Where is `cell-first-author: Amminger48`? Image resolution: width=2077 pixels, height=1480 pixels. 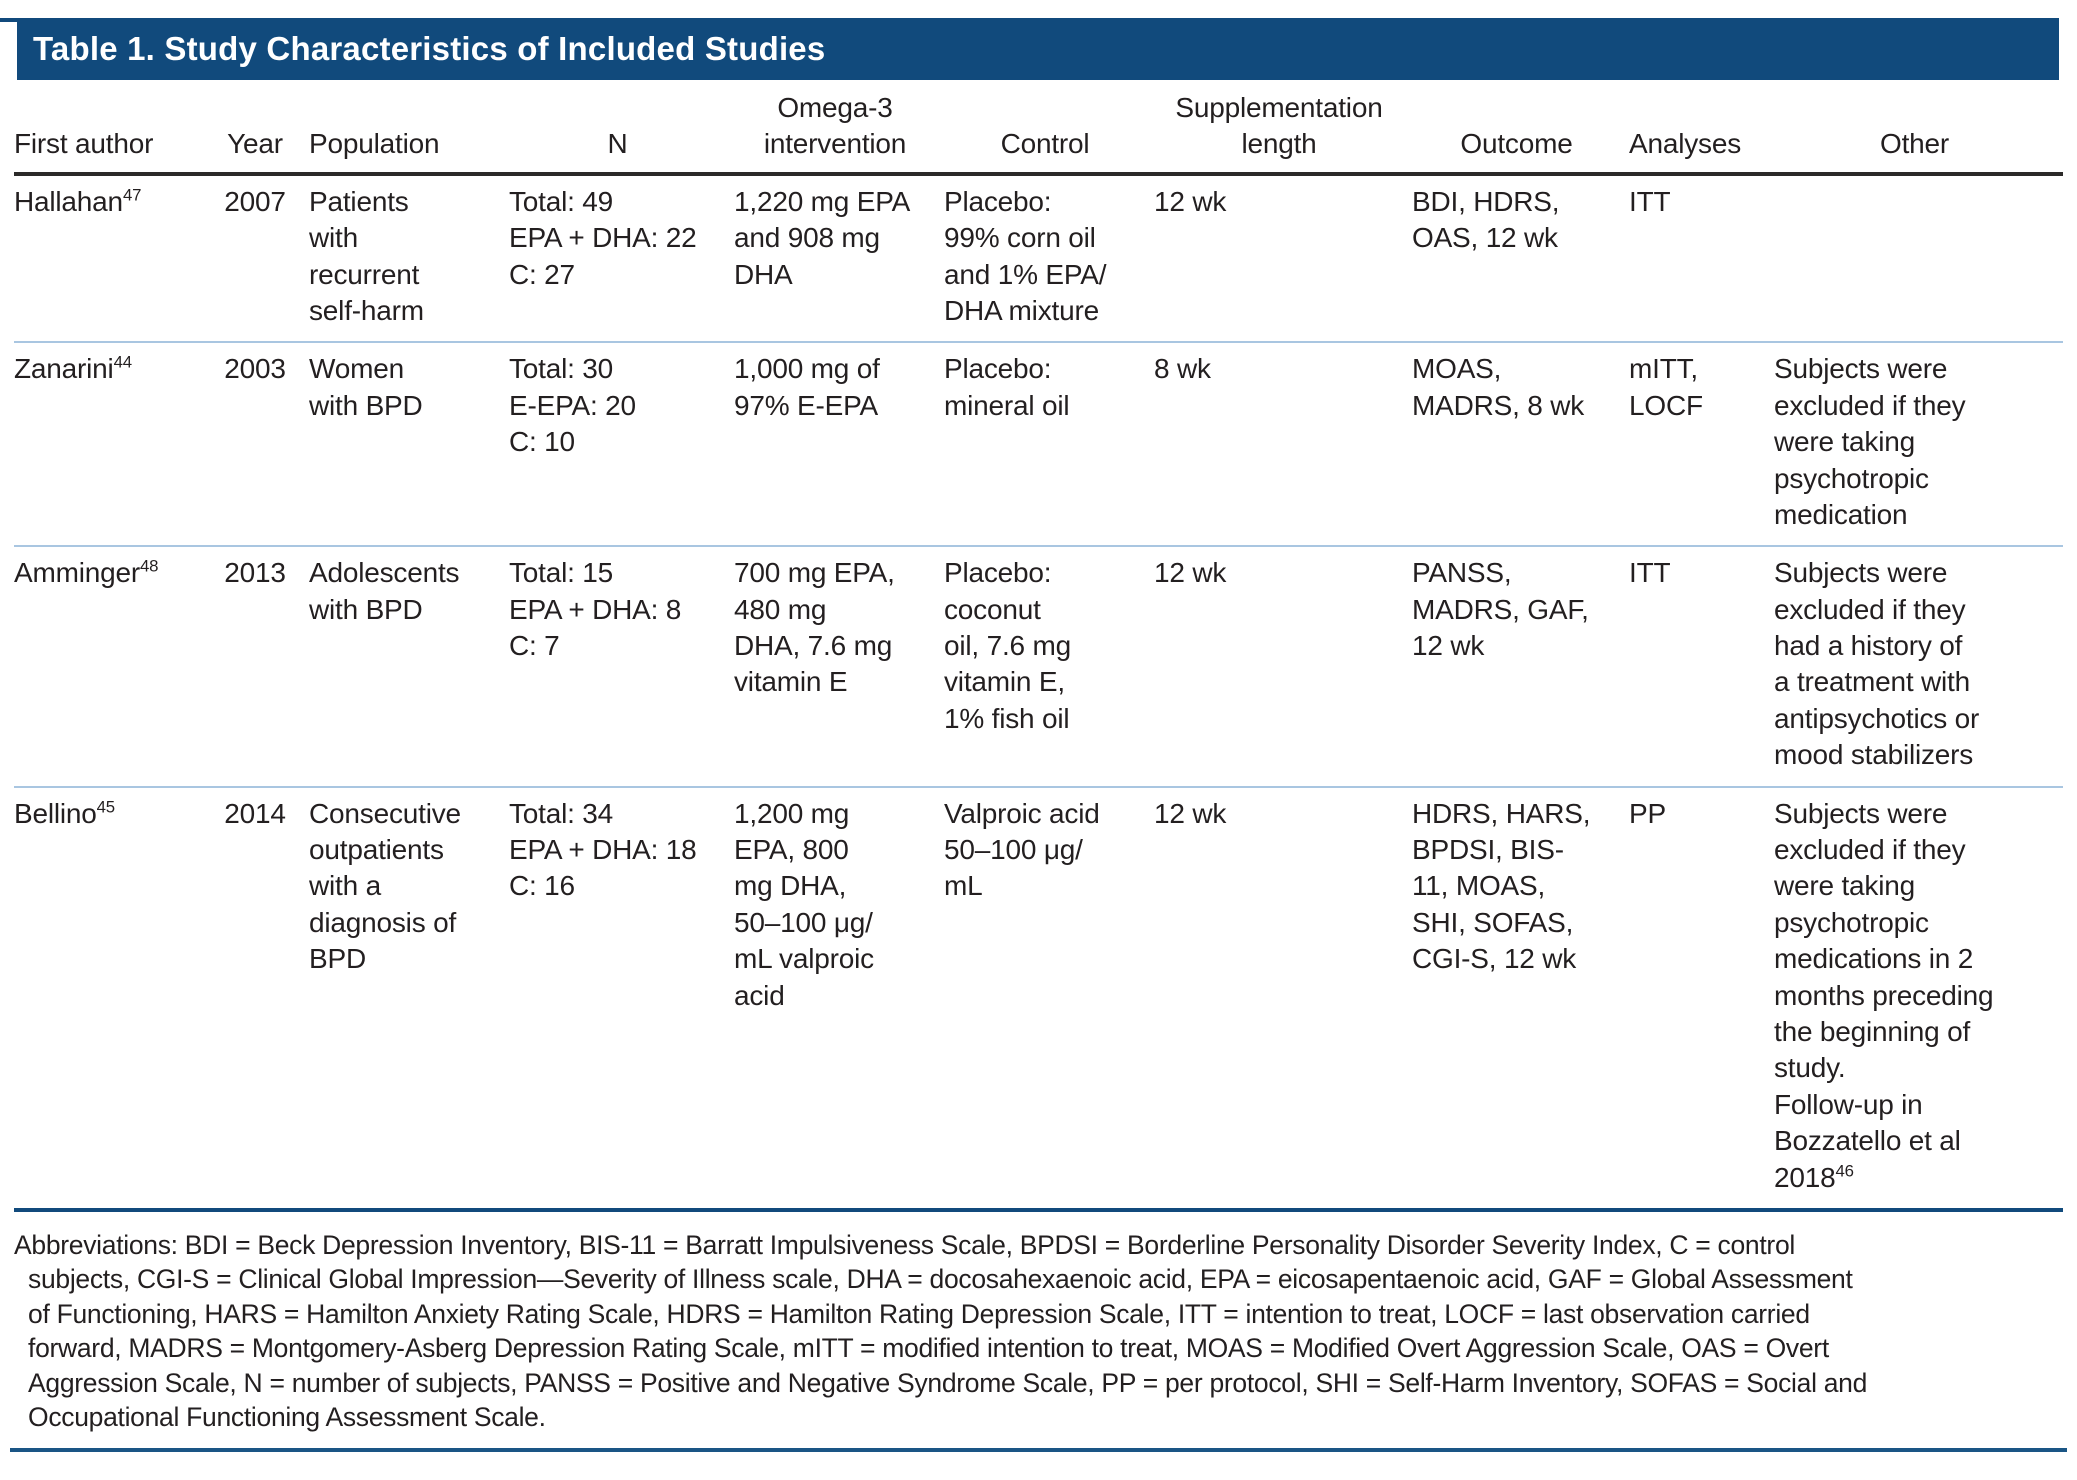 cell-first-author: Amminger48 is located at coordinates (111, 666).